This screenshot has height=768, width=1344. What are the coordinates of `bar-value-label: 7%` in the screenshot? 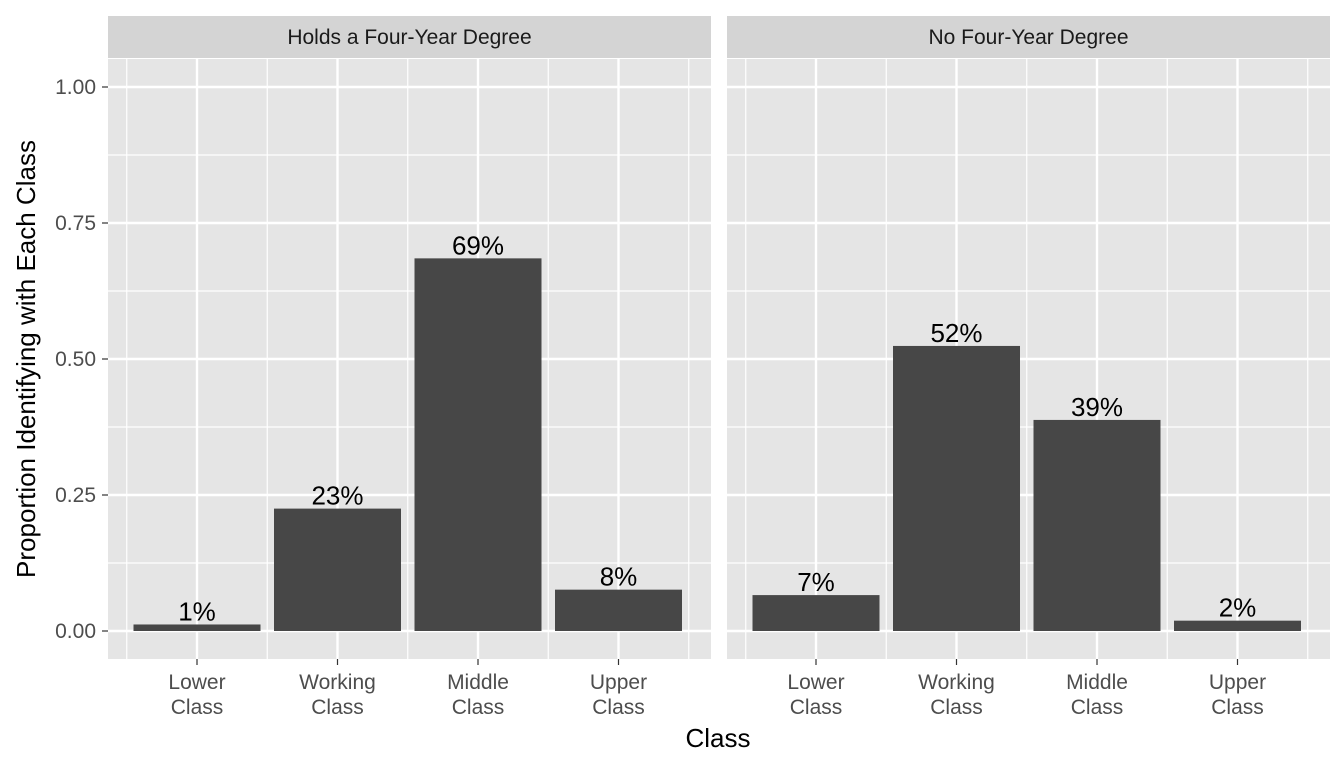 It's located at (816, 582).